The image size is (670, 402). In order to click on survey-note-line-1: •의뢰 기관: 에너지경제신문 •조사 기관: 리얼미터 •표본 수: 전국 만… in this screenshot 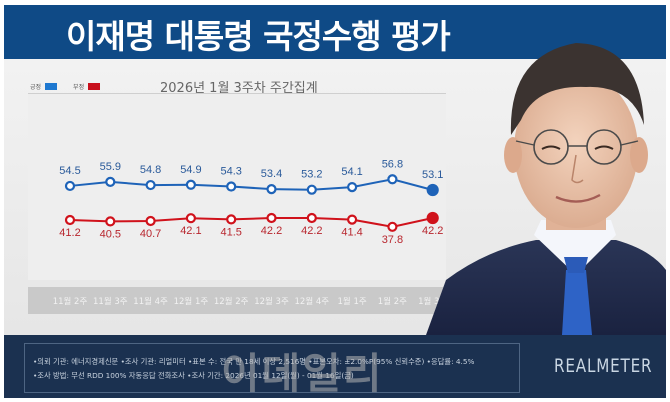, I will do `click(254, 361)`.